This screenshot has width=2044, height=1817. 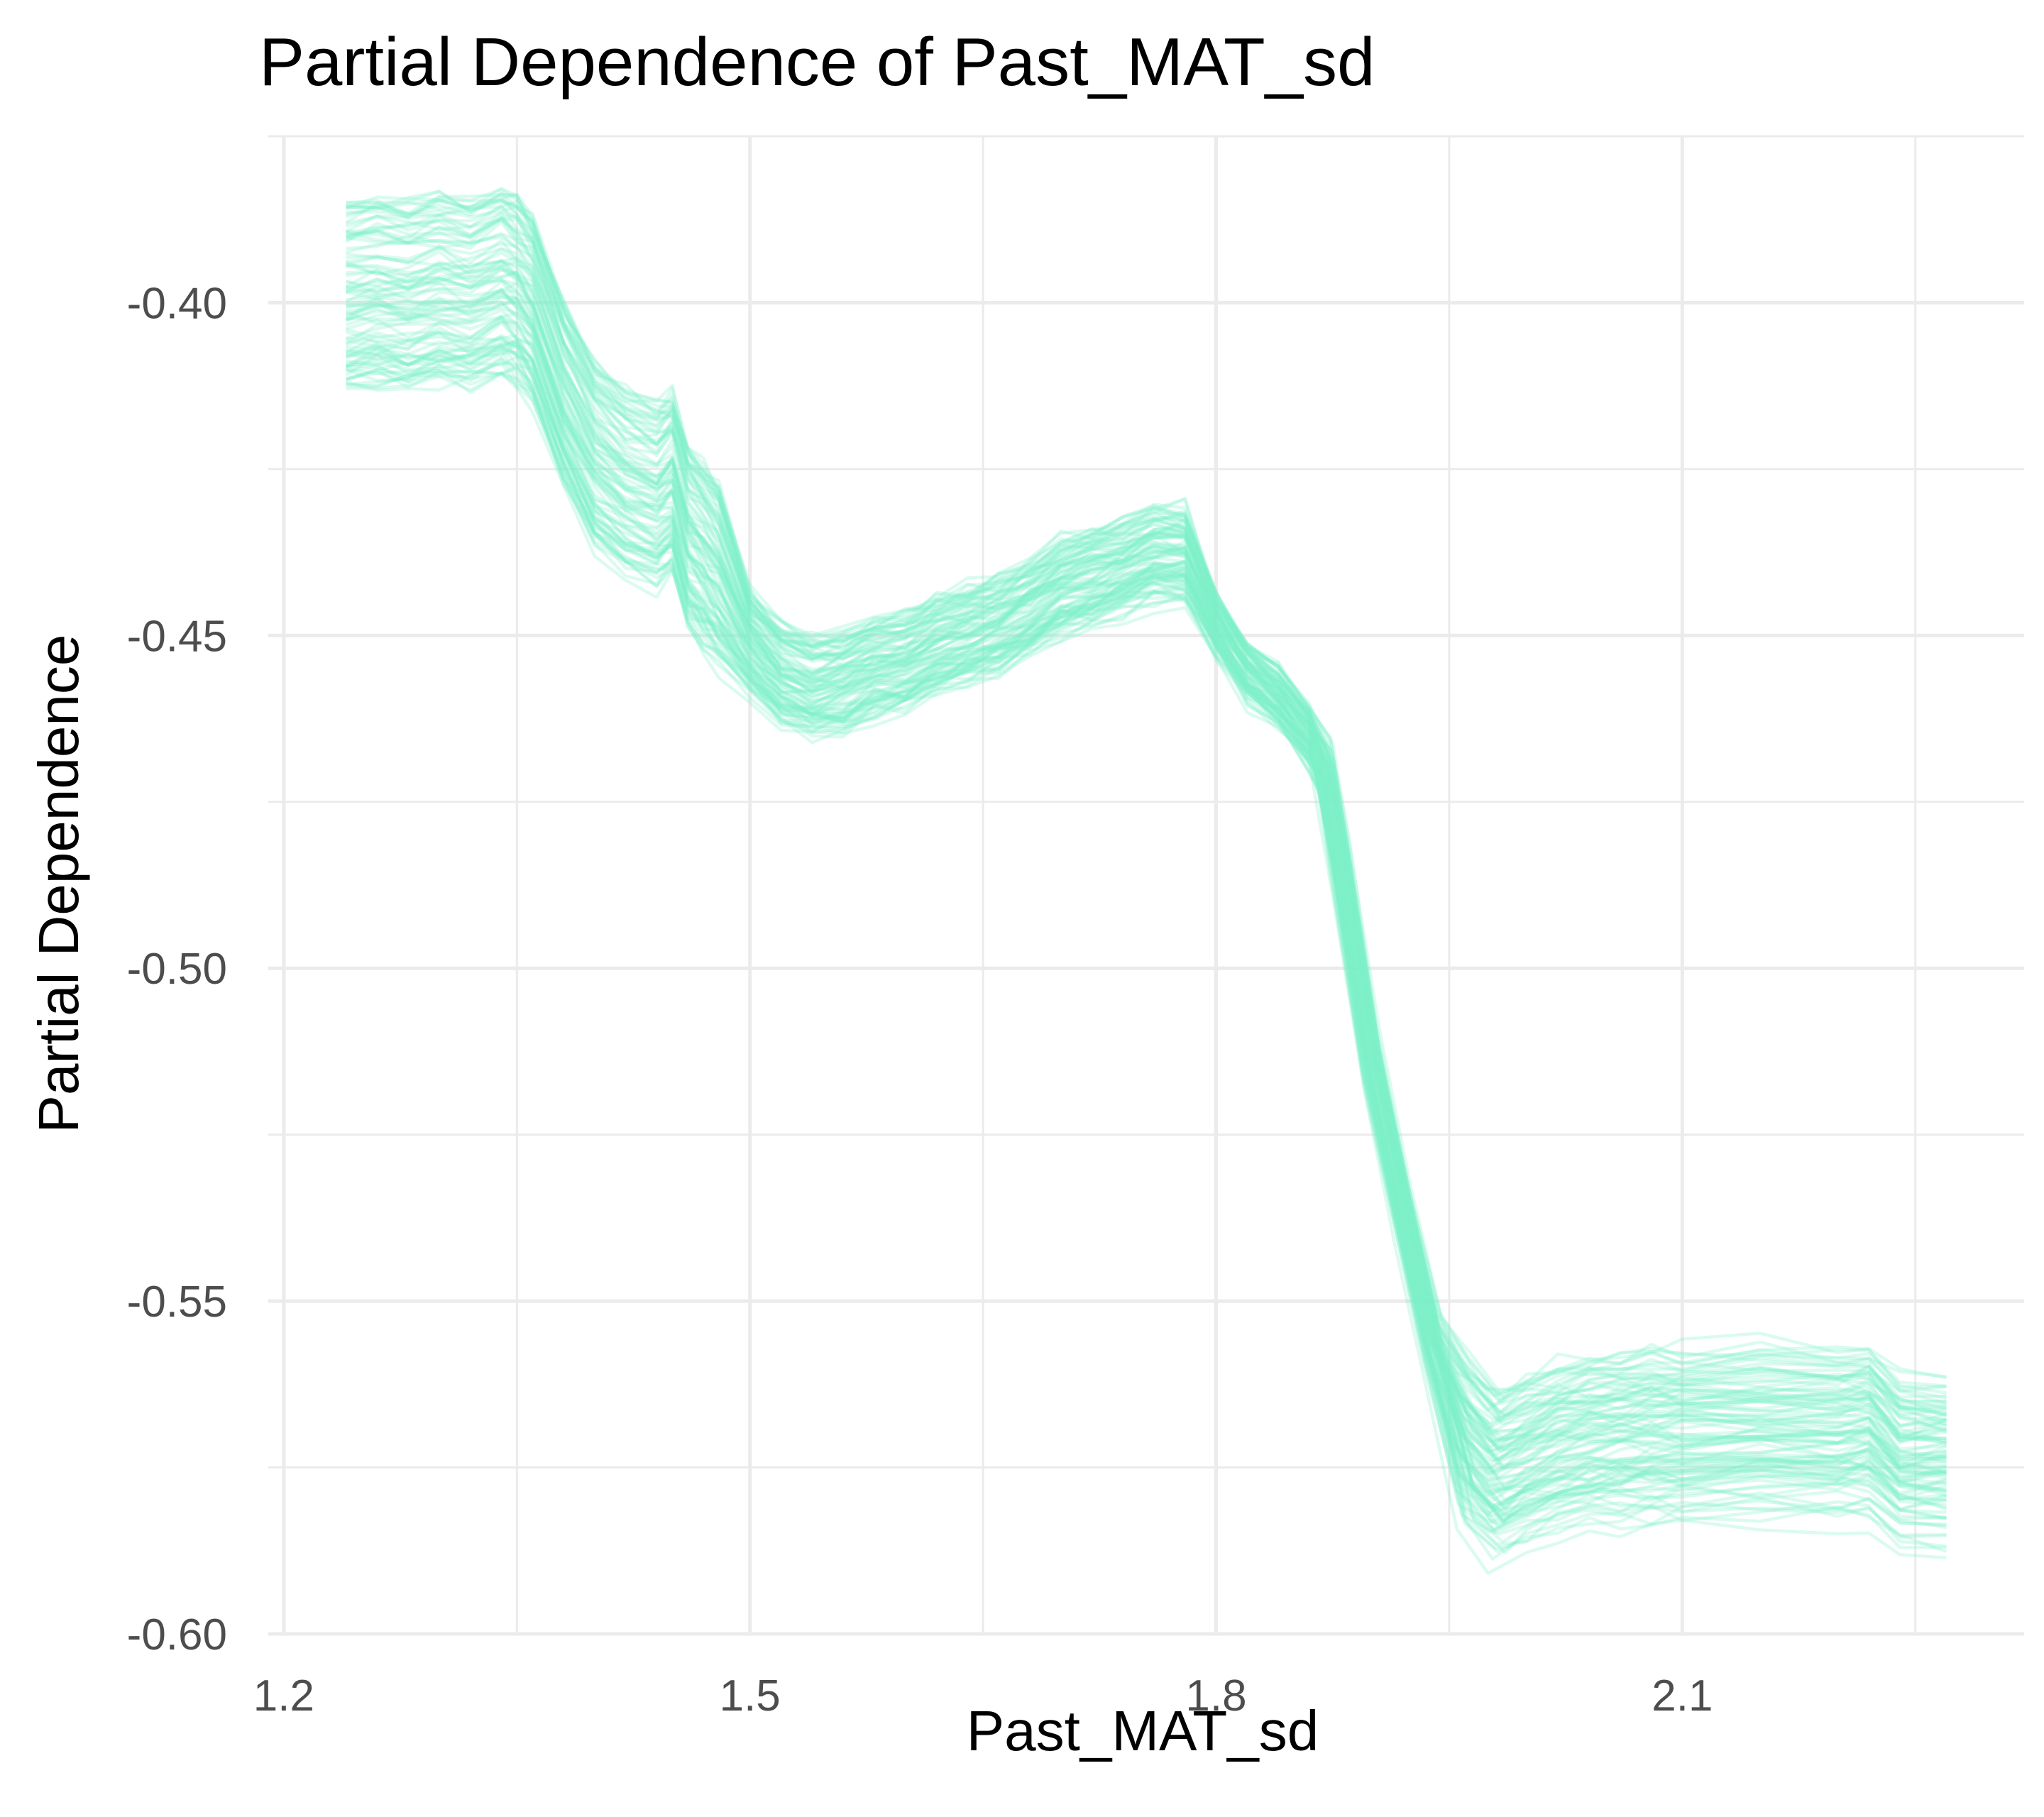 I want to click on x-axis-title: Past_MAT_sd, so click(x=1143, y=1731).